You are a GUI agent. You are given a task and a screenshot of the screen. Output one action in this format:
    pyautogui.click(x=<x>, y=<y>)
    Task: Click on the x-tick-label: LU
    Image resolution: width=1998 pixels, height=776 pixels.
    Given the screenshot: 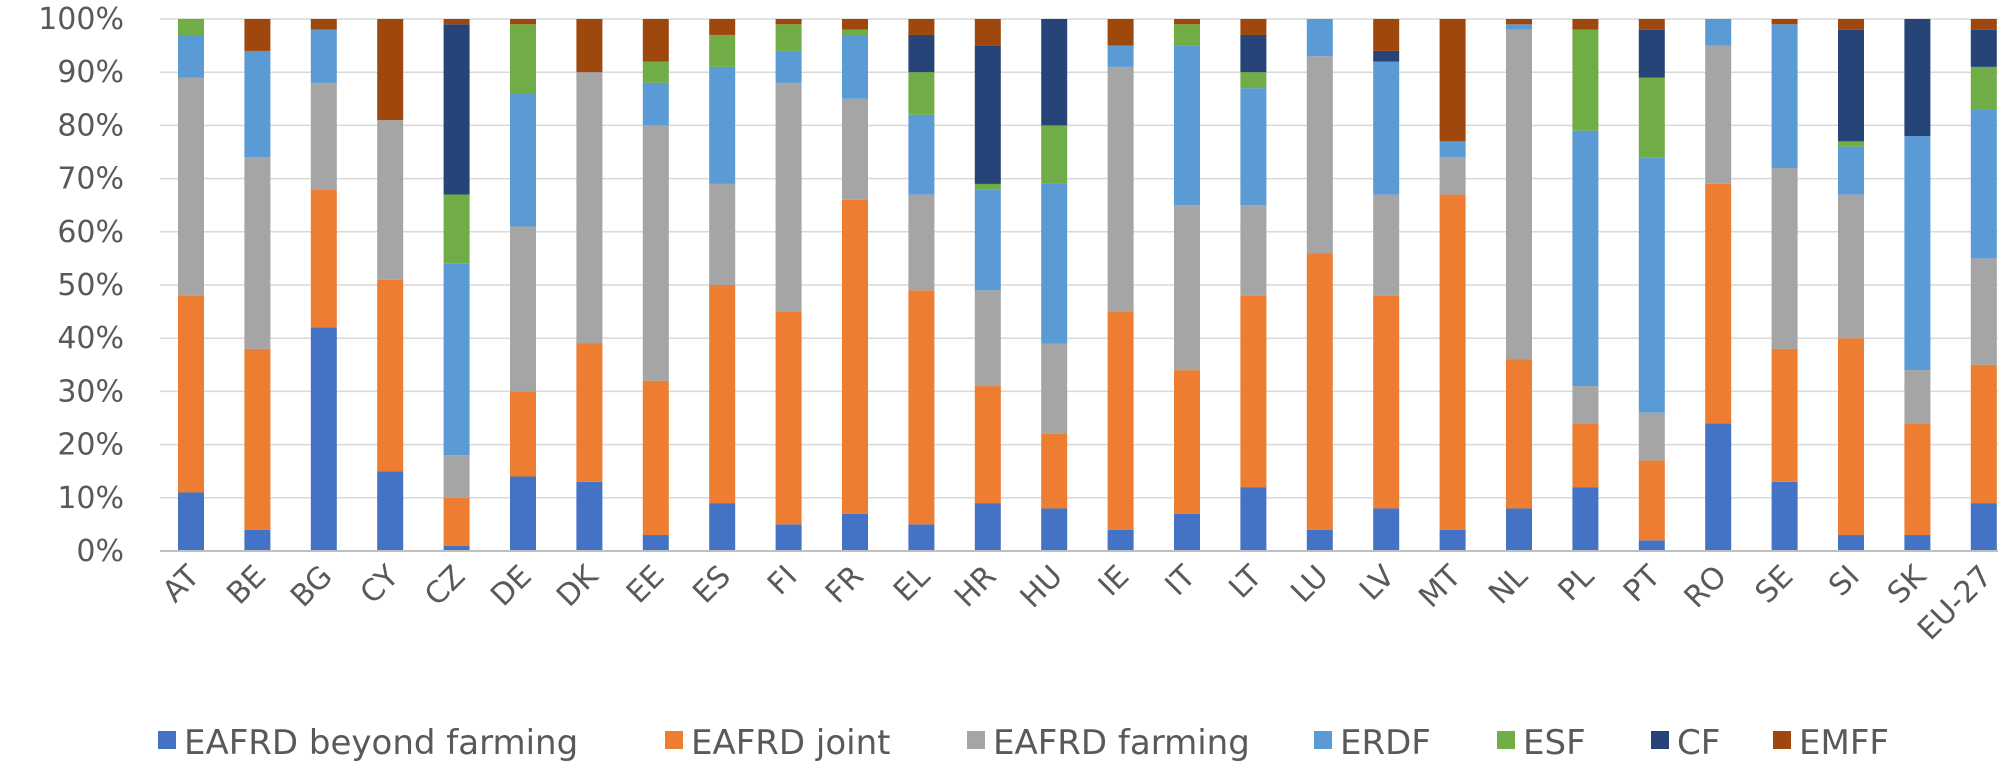 What is the action you would take?
    pyautogui.click(x=1309, y=584)
    